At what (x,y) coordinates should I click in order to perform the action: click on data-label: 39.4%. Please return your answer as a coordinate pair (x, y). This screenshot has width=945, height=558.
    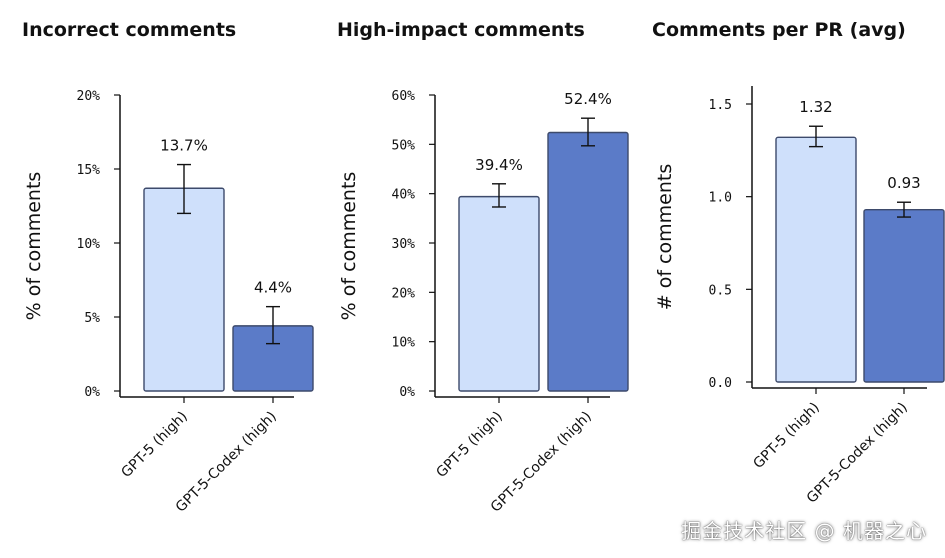
    Looking at the image, I should click on (499, 165).